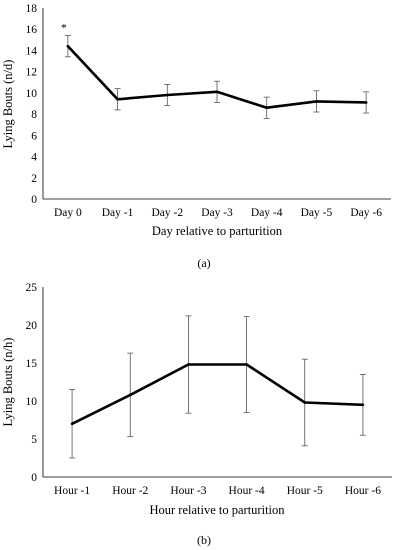  What do you see at coordinates (203, 263) in the screenshot?
I see `panel-label-a: (a)` at bounding box center [203, 263].